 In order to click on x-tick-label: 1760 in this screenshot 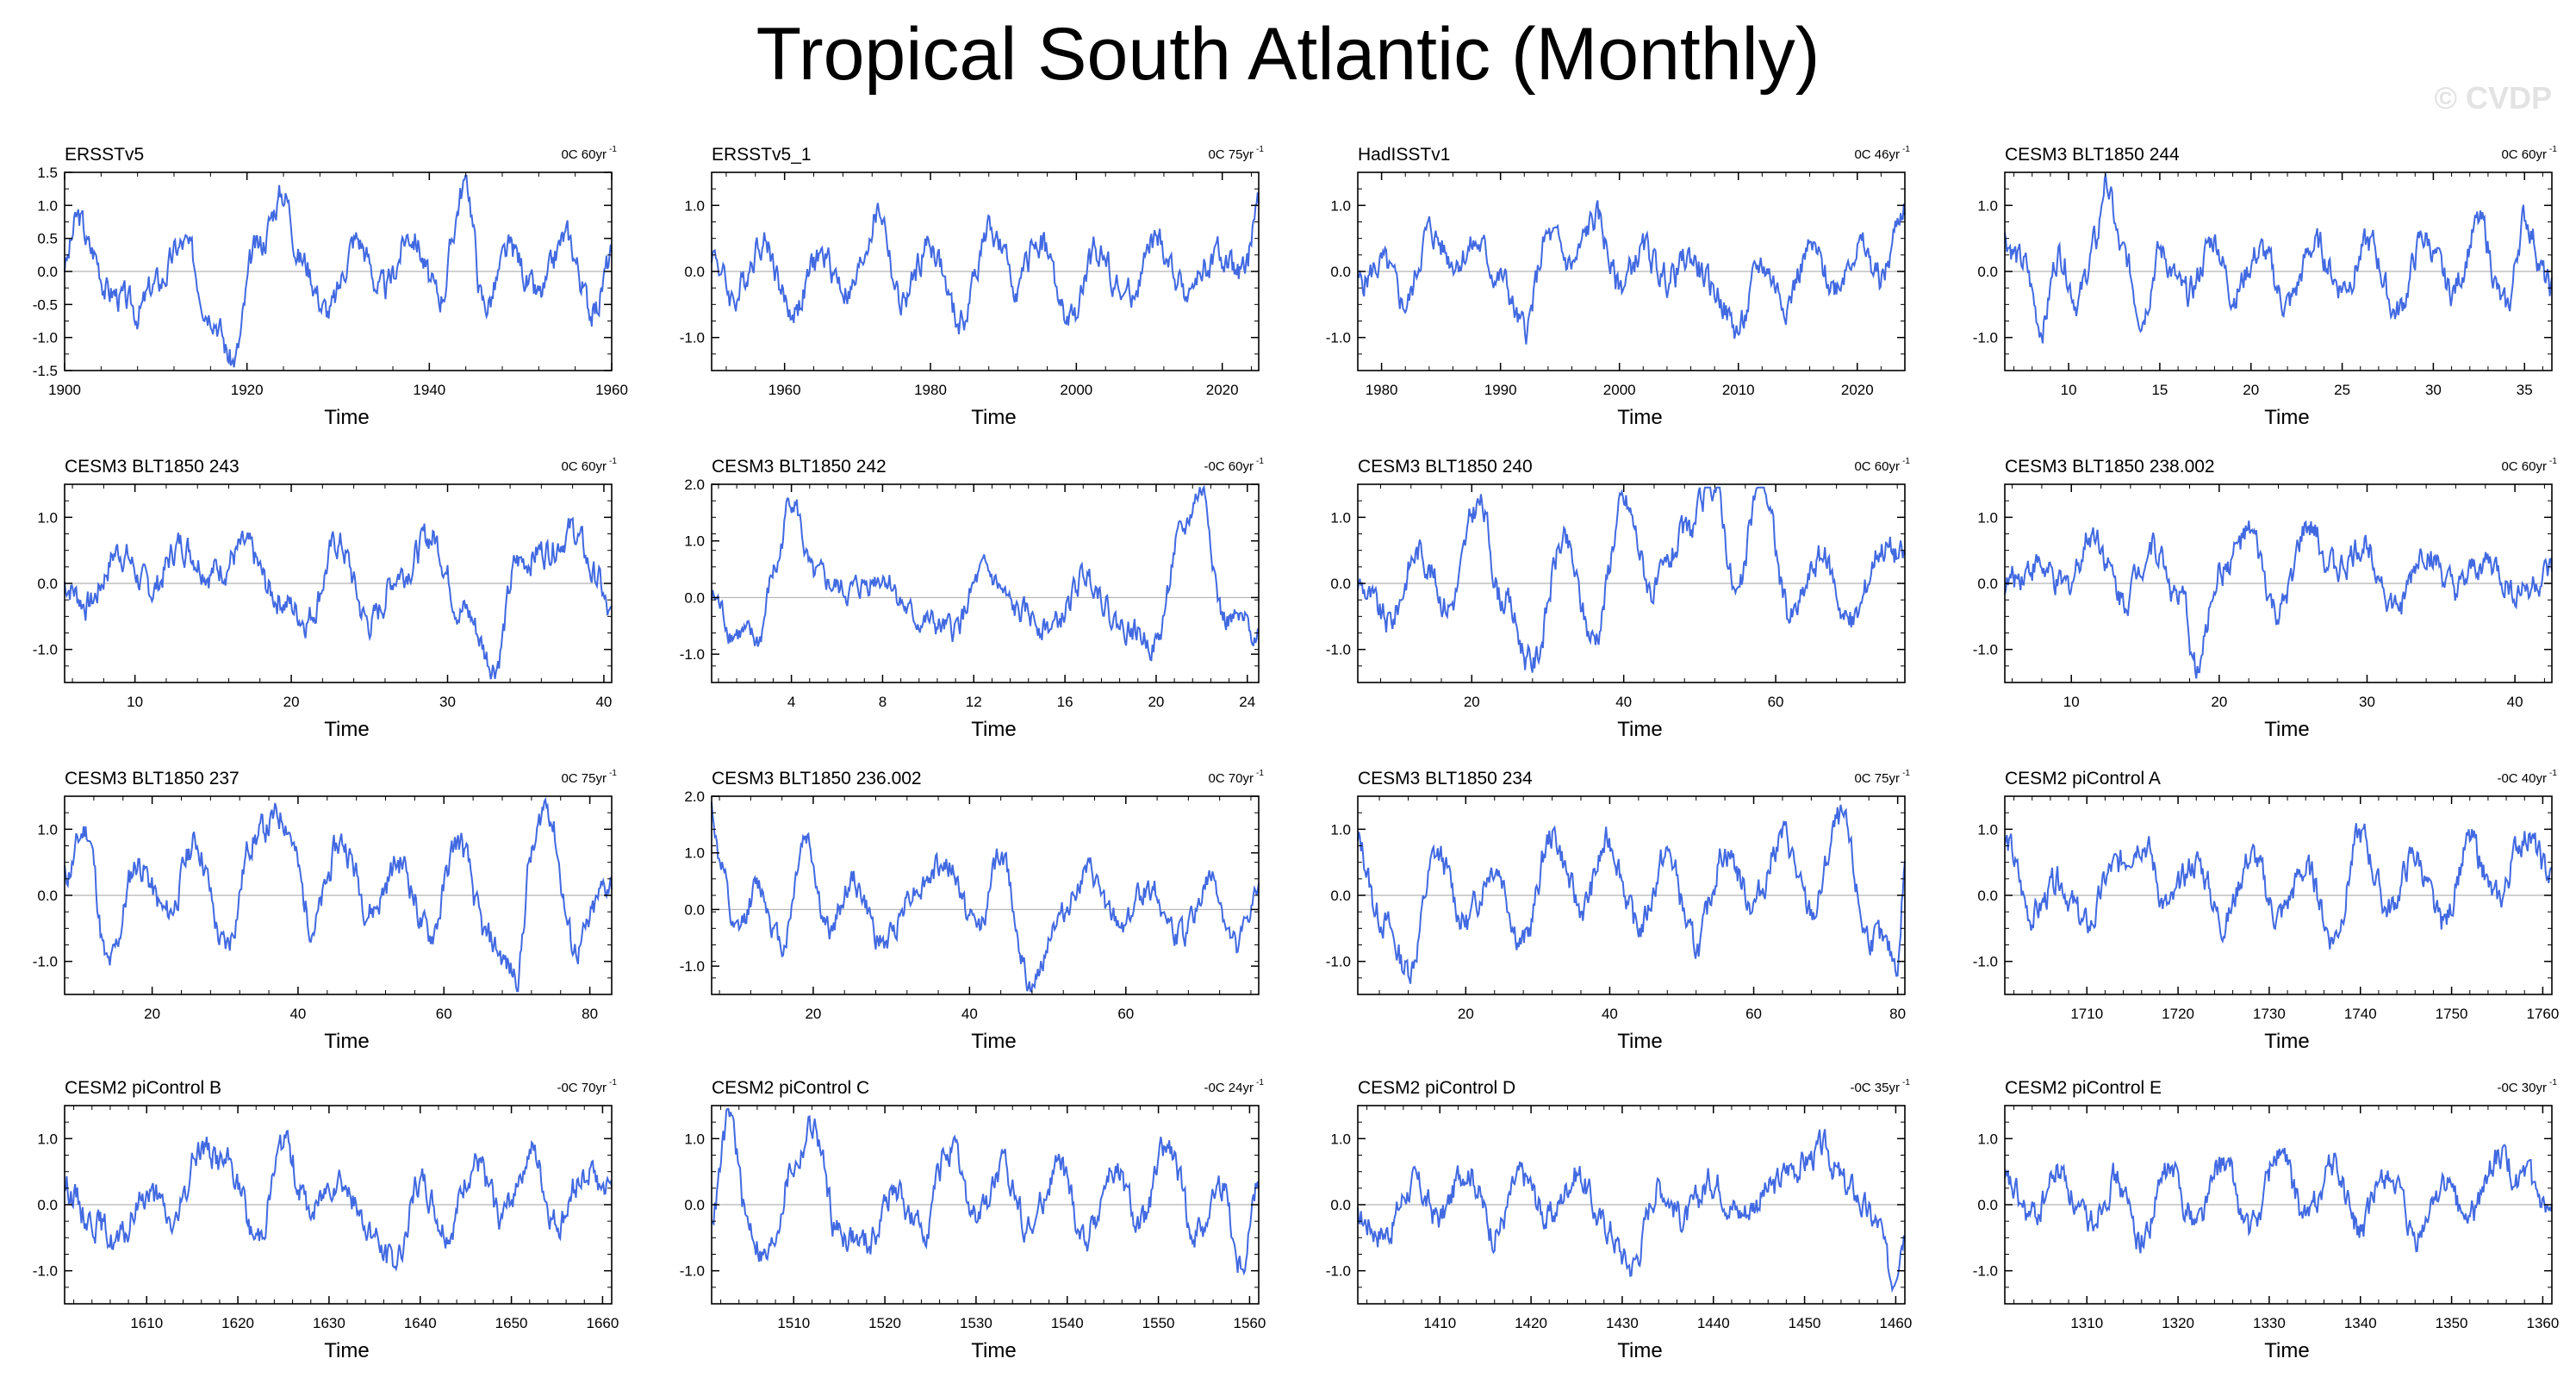, I will do `click(2543, 1014)`.